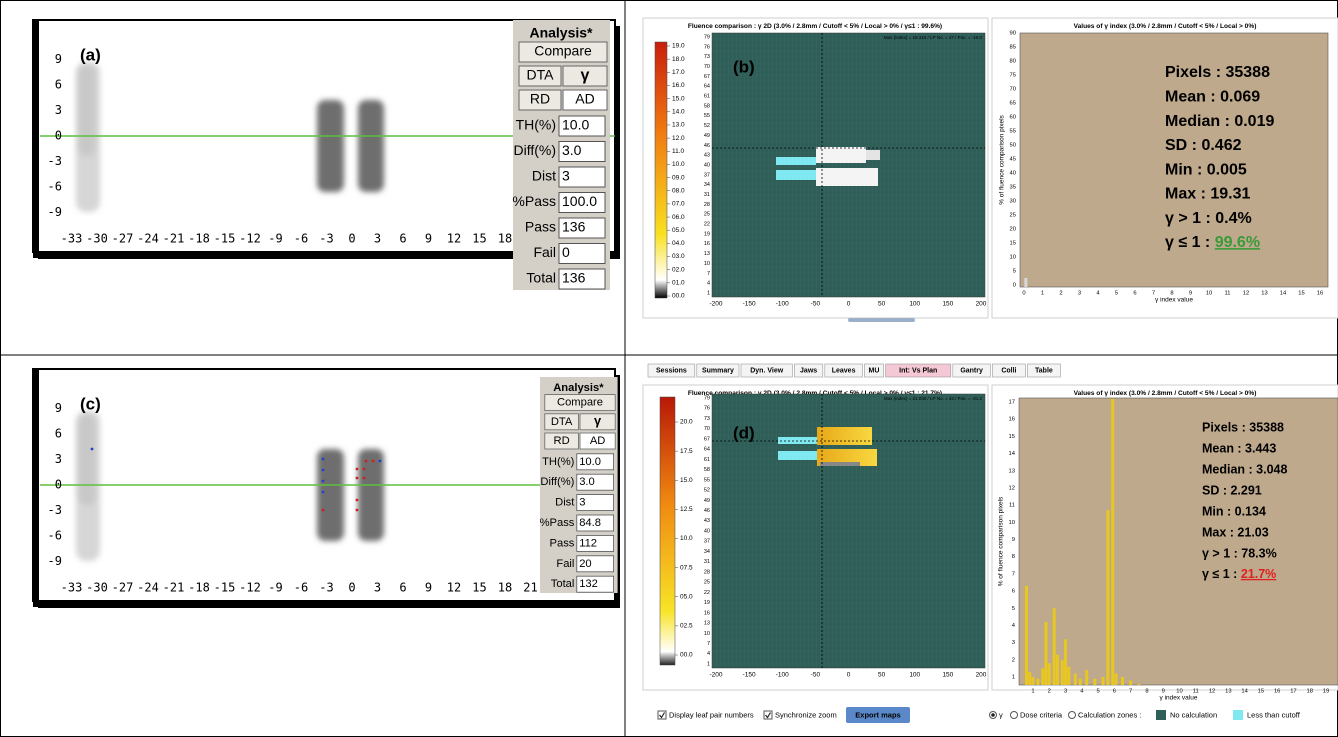 The image size is (1338, 737). What do you see at coordinates (1130, 692) in the screenshot?
I see `x-tick-label: 7` at bounding box center [1130, 692].